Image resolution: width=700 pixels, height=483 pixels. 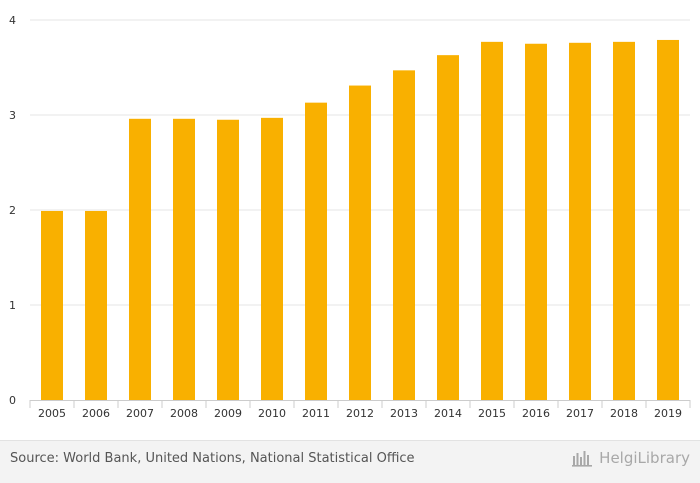 I want to click on bar-2015, so click(x=492, y=220).